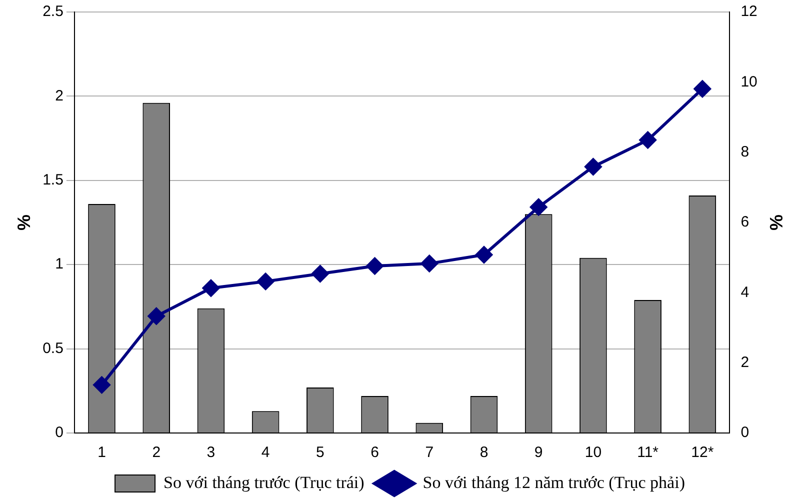  Describe the element at coordinates (59, 264) in the screenshot. I see `y-tick-label: 1` at that location.